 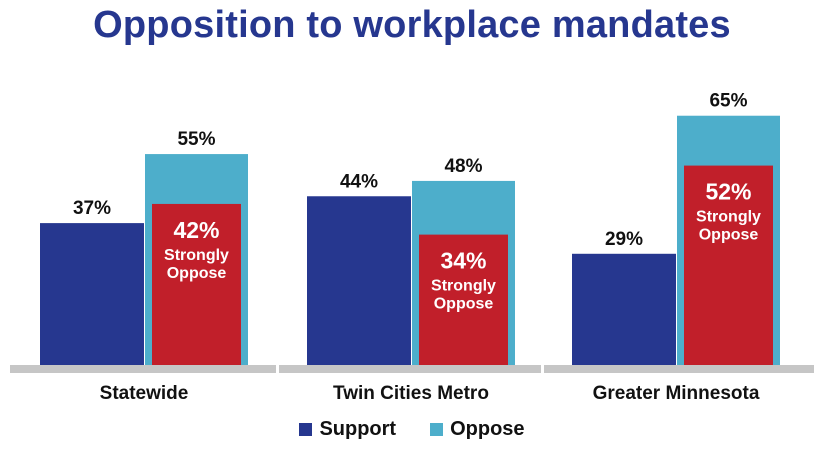 I want to click on category-label-twin-cities-metro: Twin Cities Metro, so click(x=411, y=393).